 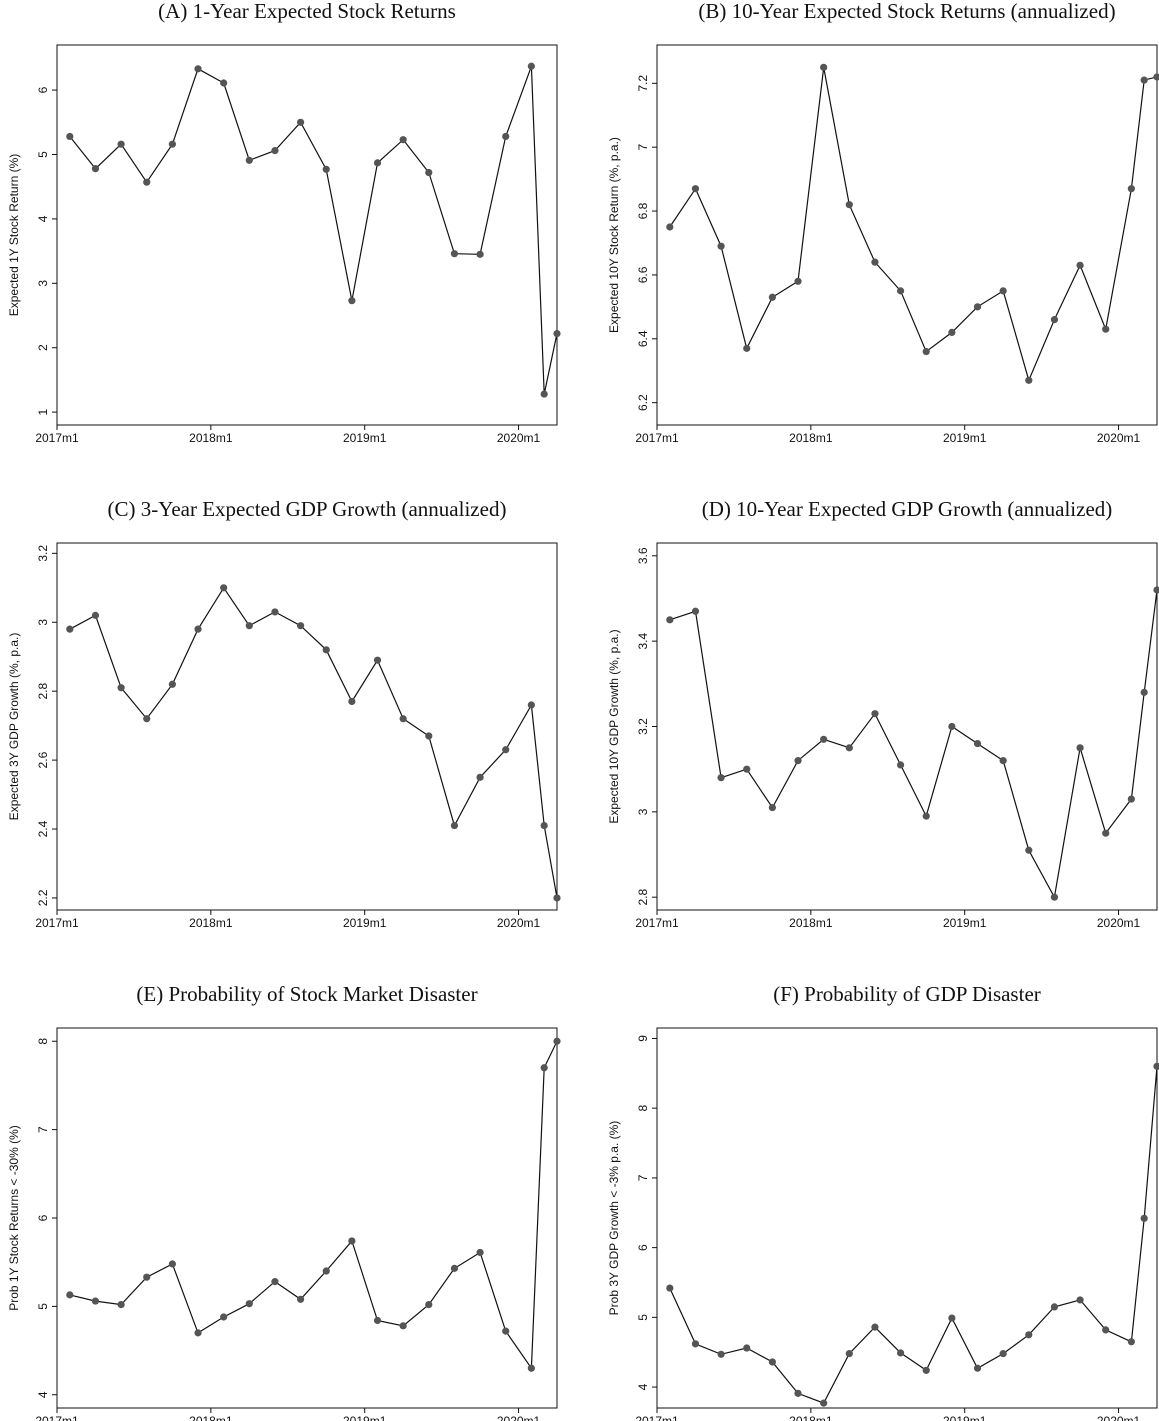 What do you see at coordinates (907, 994) in the screenshot?
I see `panel-title: (F) Probability of GDP Disaster` at bounding box center [907, 994].